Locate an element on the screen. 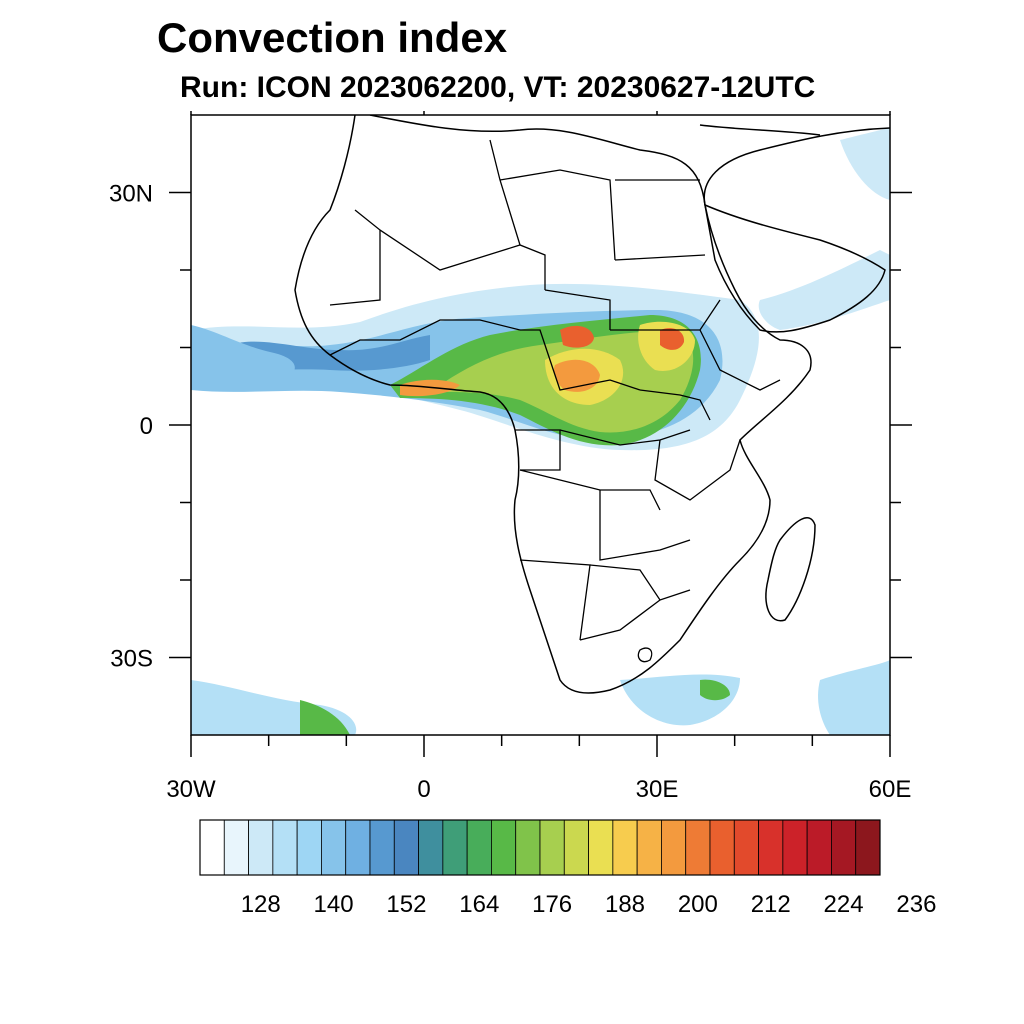  colorbar-label: 176 is located at coordinates (552, 904).